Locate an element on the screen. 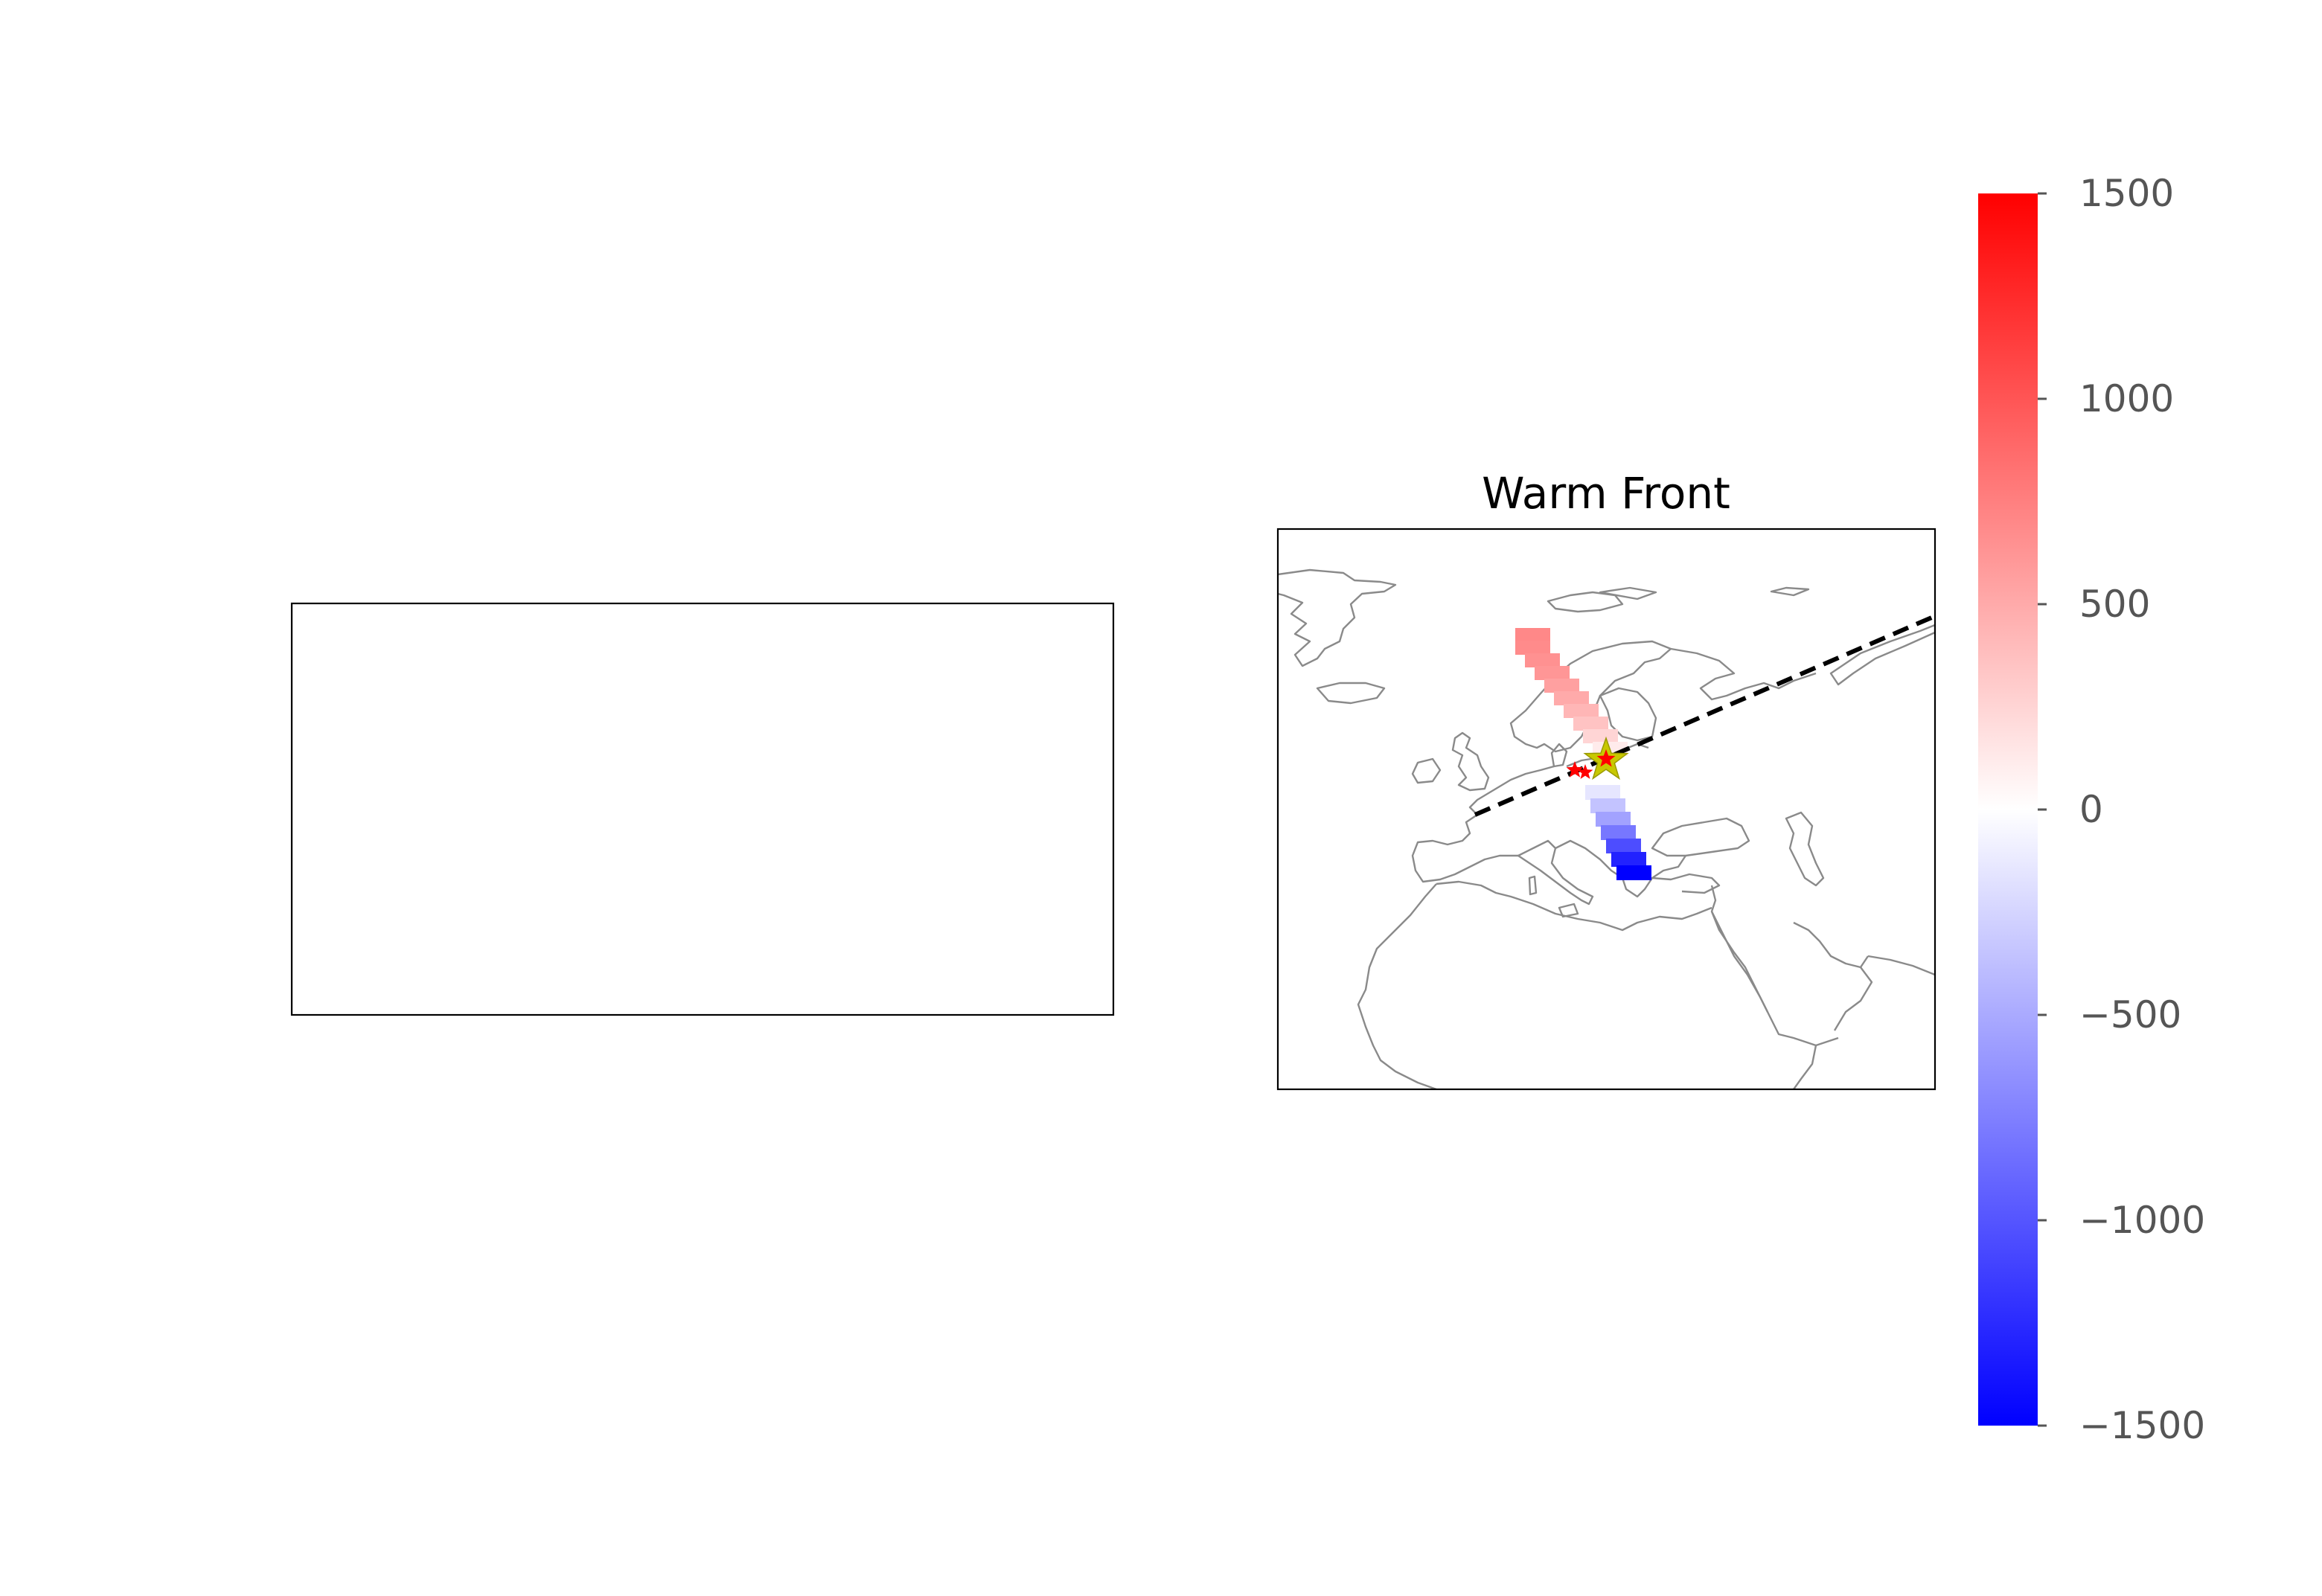  coastline-italy is located at coordinates (1555, 872).